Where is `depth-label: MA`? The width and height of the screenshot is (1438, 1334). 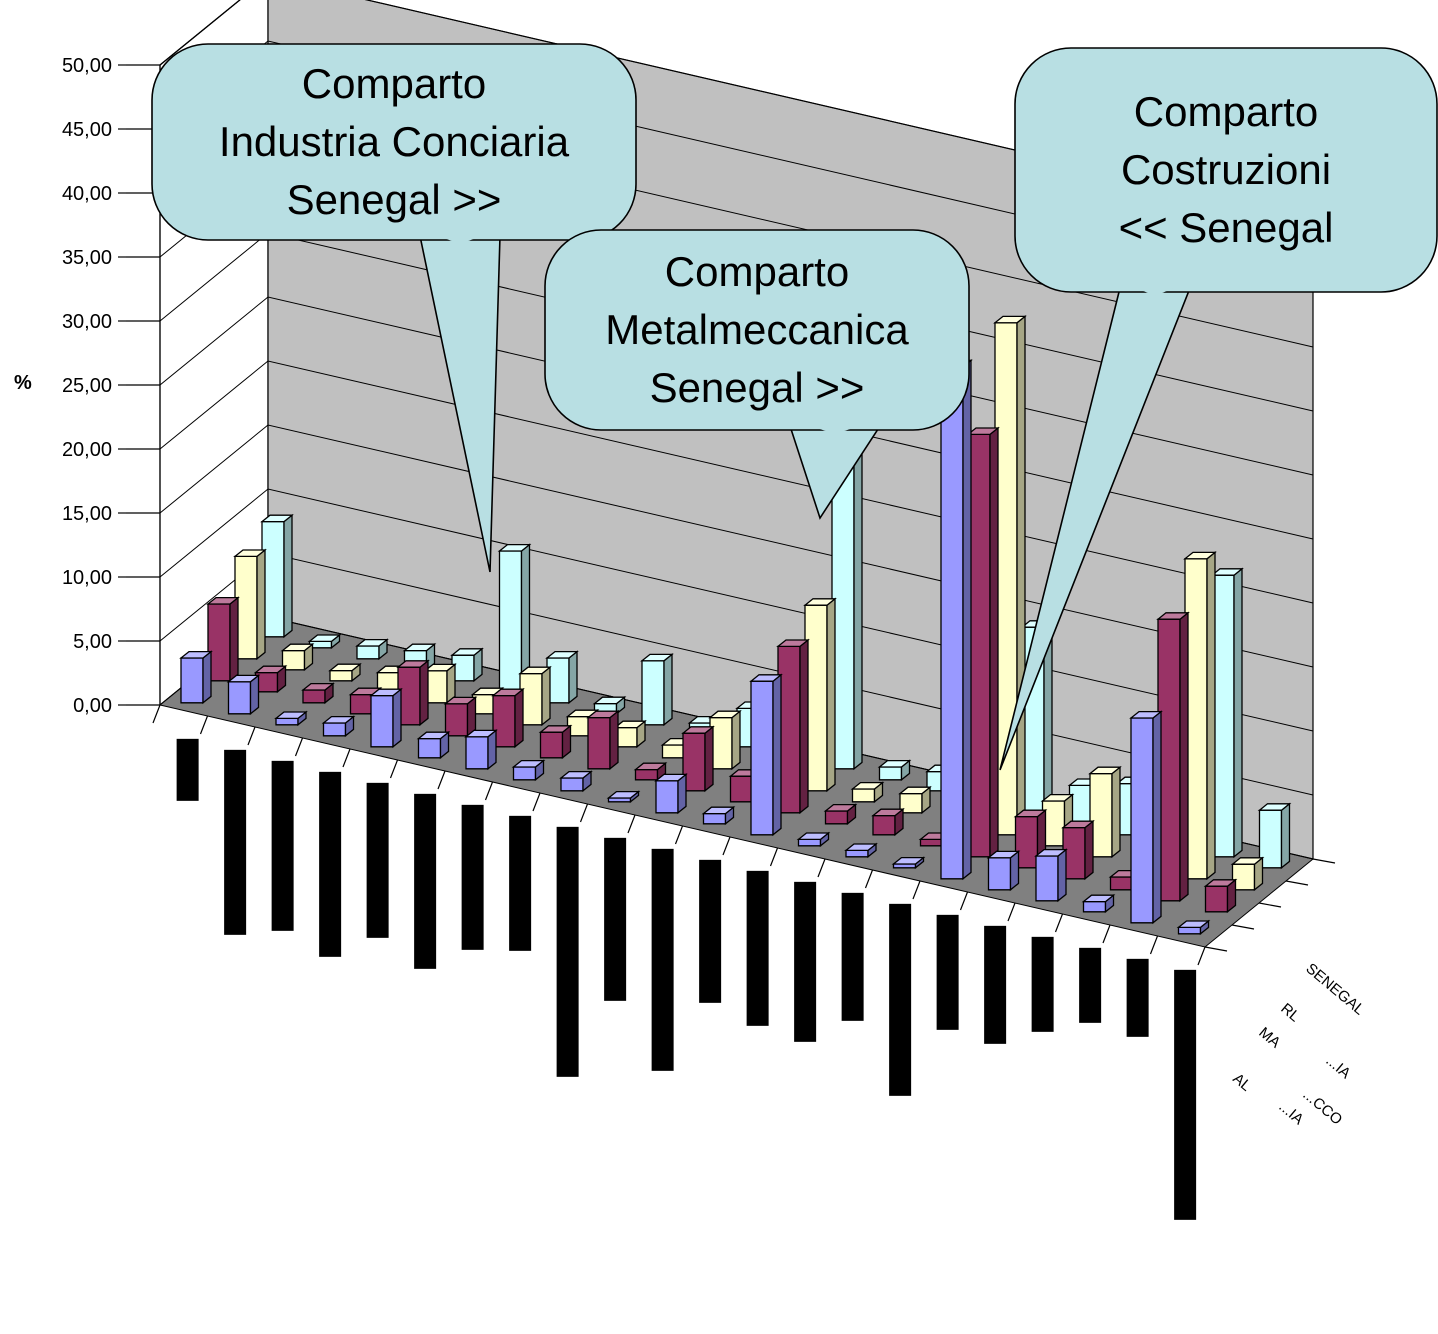
depth-label: MA is located at coordinates (1269, 1037).